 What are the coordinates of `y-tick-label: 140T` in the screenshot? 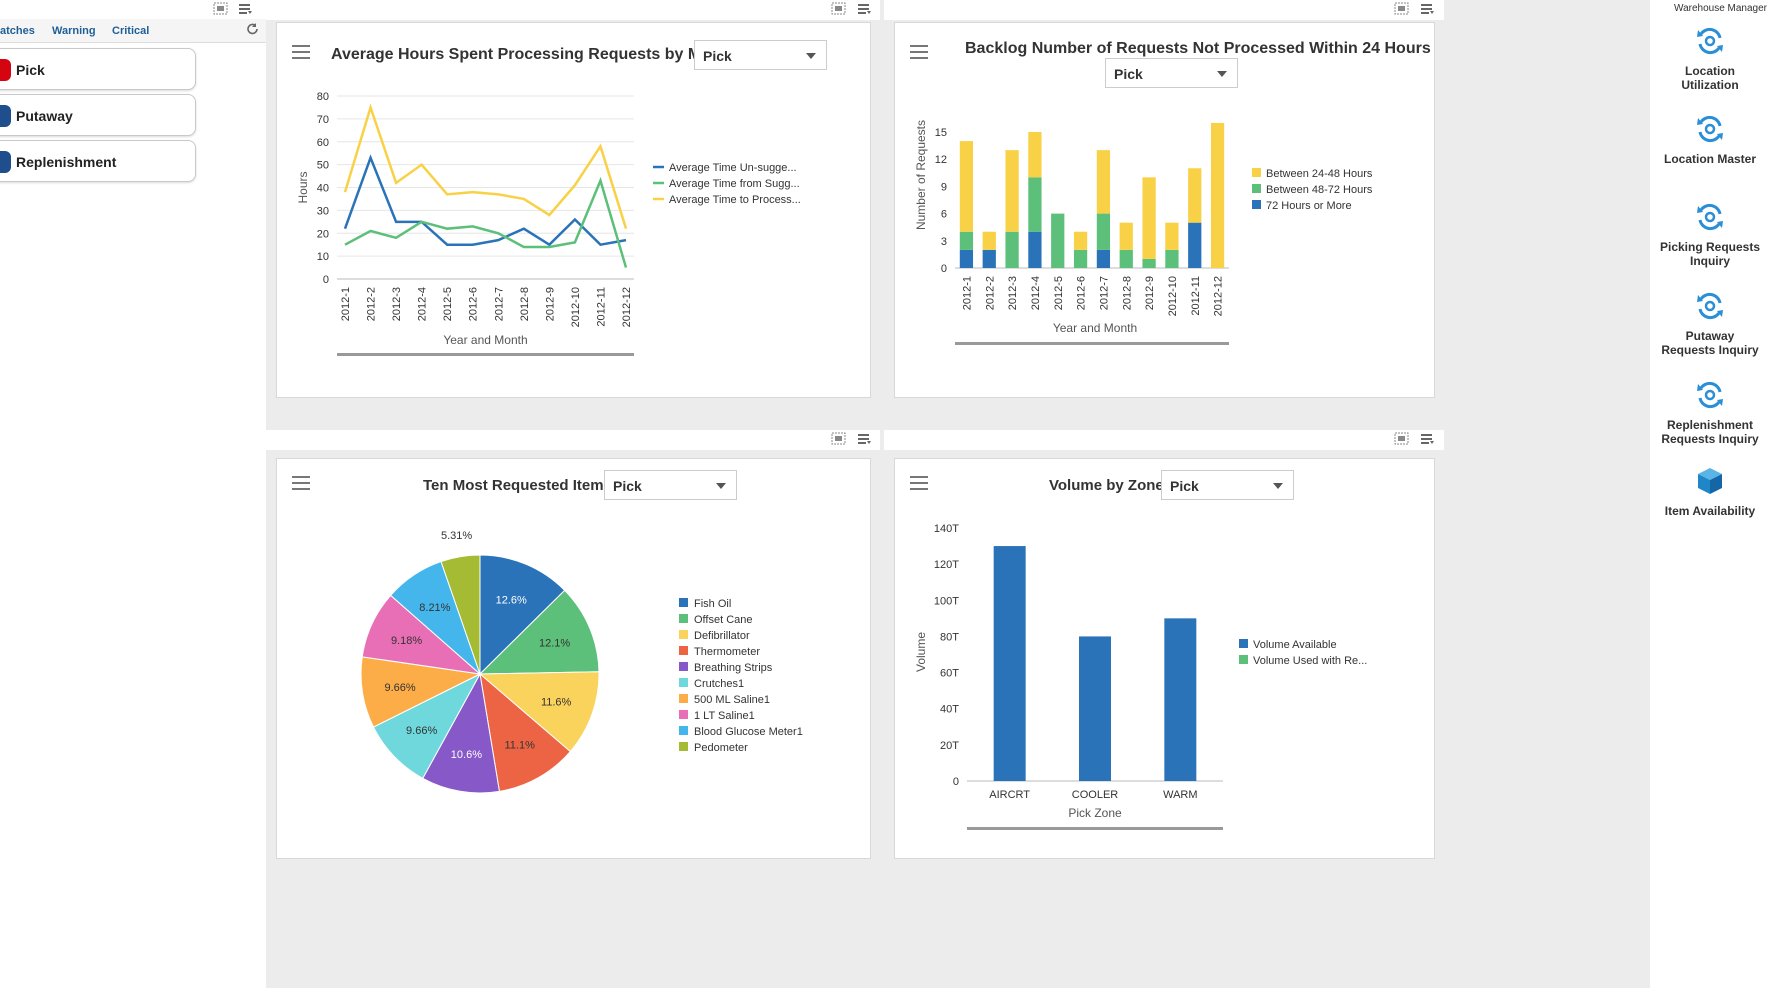 It's located at (946, 529).